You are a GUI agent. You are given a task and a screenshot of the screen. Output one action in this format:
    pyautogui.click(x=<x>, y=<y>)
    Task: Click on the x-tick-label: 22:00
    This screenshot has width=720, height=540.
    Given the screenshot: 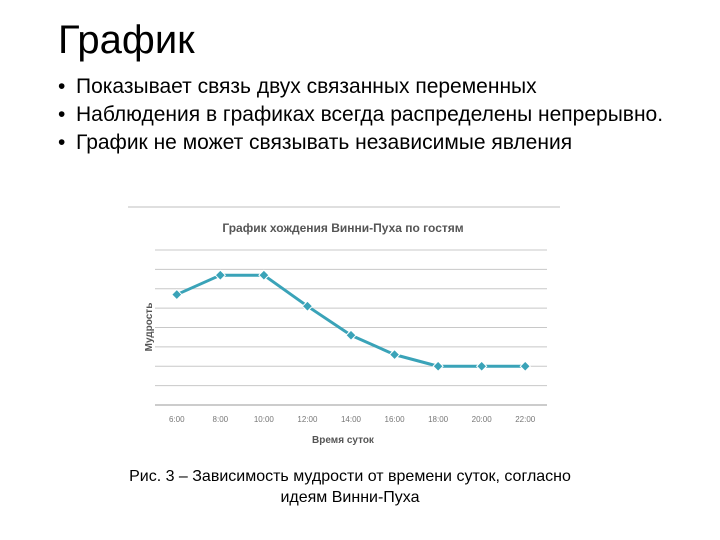 What is the action you would take?
    pyautogui.click(x=525, y=419)
    